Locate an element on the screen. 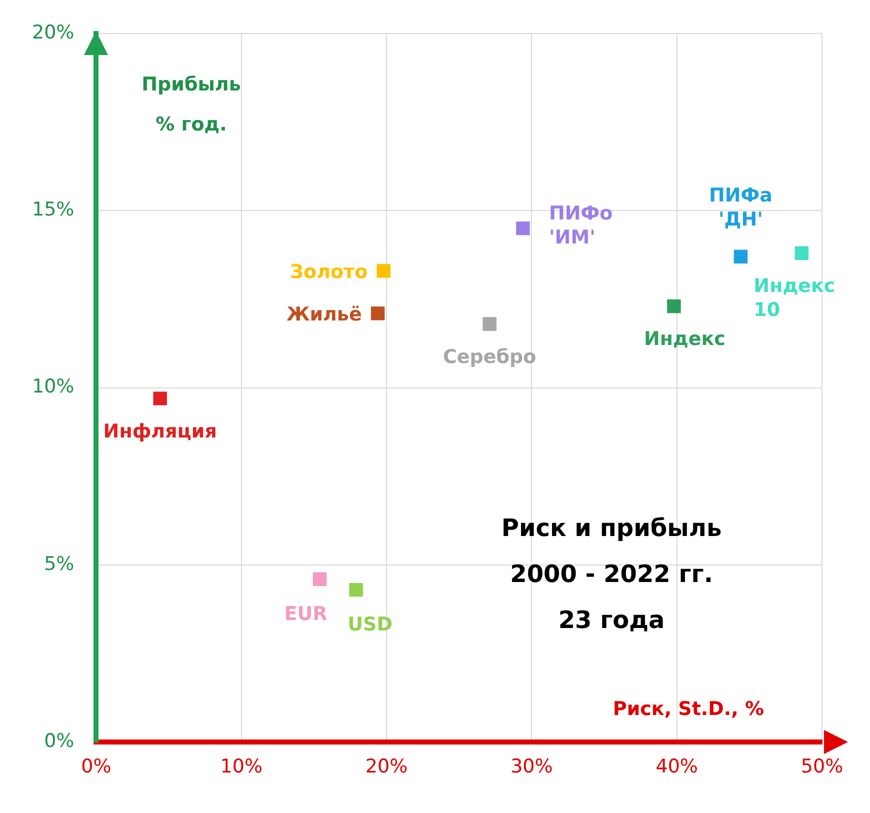 The height and width of the screenshot is (813, 870). annotation: 23 года is located at coordinates (611, 620).